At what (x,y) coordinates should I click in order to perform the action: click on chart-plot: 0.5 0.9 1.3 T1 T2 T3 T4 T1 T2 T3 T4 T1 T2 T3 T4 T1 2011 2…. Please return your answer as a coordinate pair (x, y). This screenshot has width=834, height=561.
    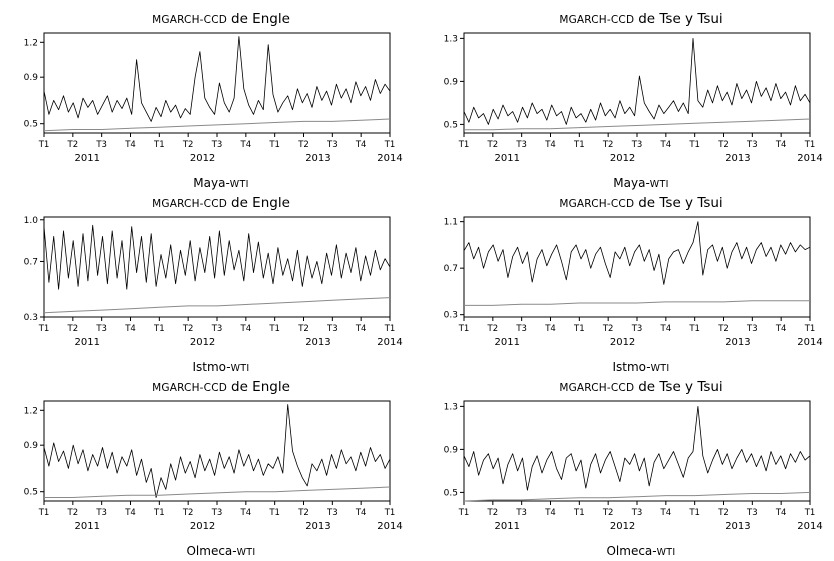
    Looking at the image, I should click on (633, 466).